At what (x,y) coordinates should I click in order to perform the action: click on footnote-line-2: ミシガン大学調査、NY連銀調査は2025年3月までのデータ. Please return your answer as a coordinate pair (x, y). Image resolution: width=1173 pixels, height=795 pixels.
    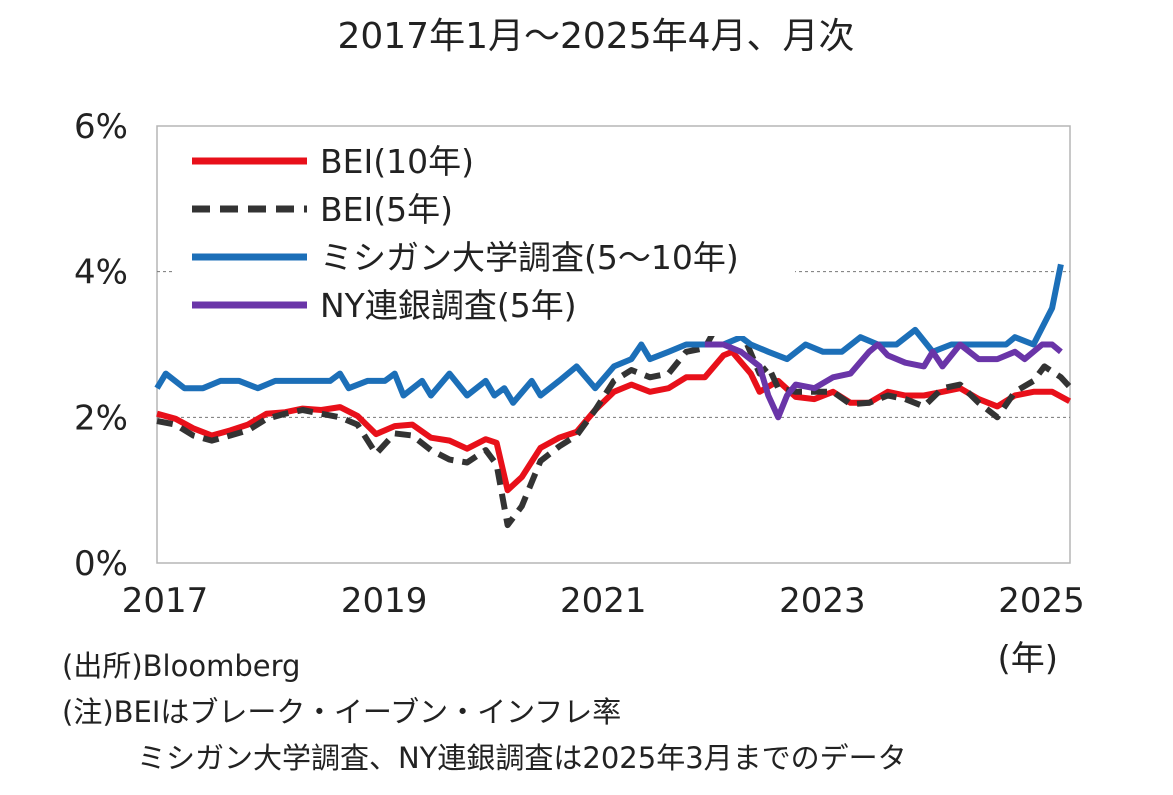
    Looking at the image, I should click on (522, 758).